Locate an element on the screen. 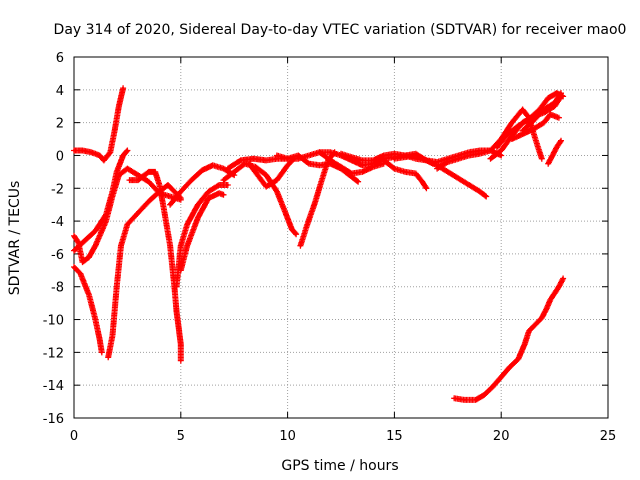 The height and width of the screenshot is (480, 640). x-tick-label: 0 is located at coordinates (74, 436).